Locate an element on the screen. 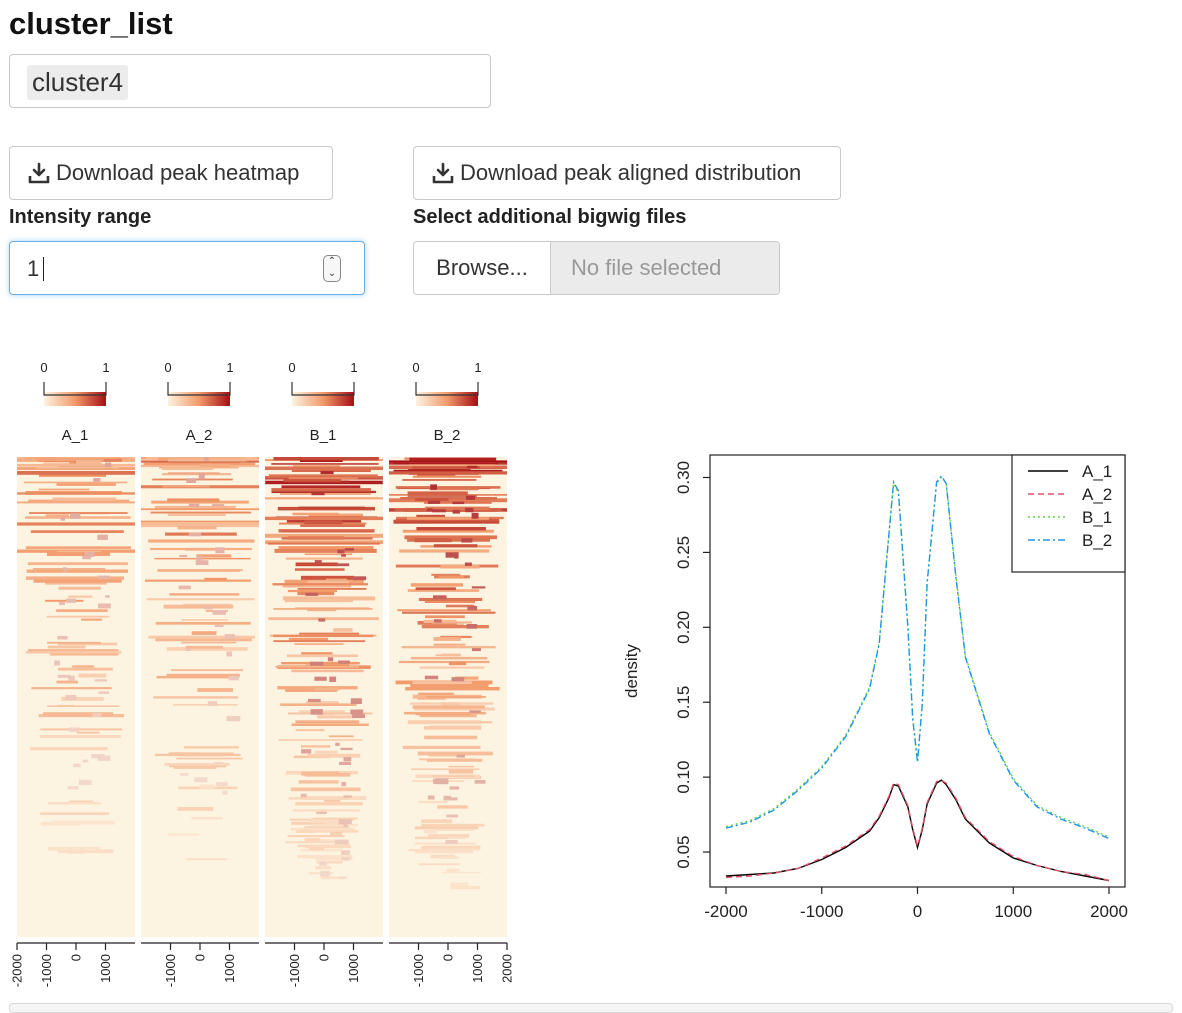  x-tick-label: 0 is located at coordinates (917, 911).